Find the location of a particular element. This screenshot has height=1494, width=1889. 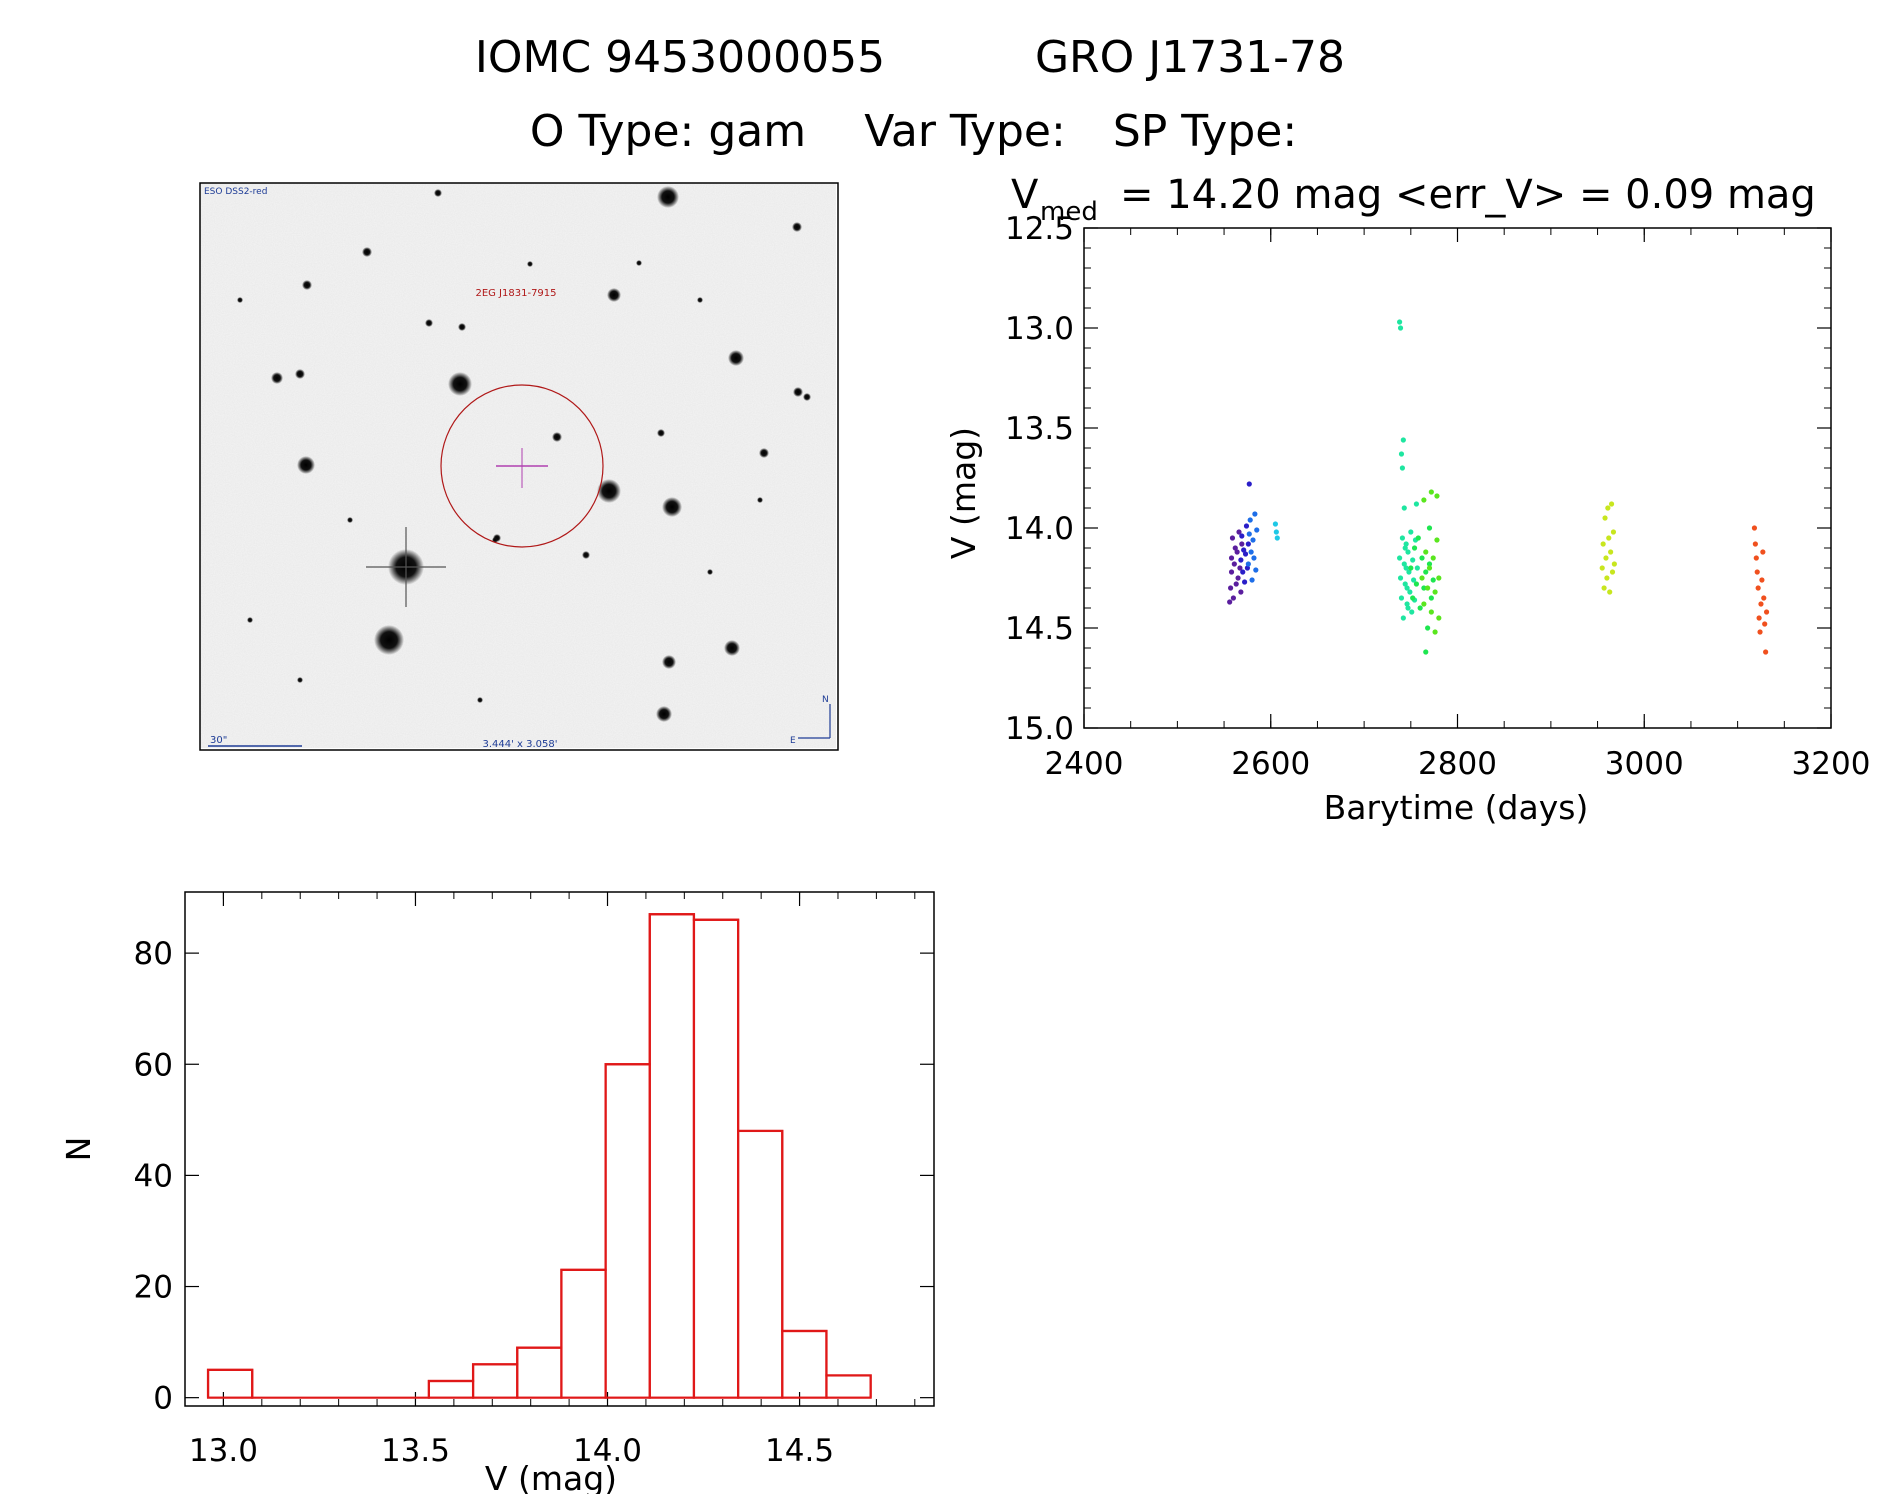

lc-x-tick-label: 3200 is located at coordinates (1831, 764).